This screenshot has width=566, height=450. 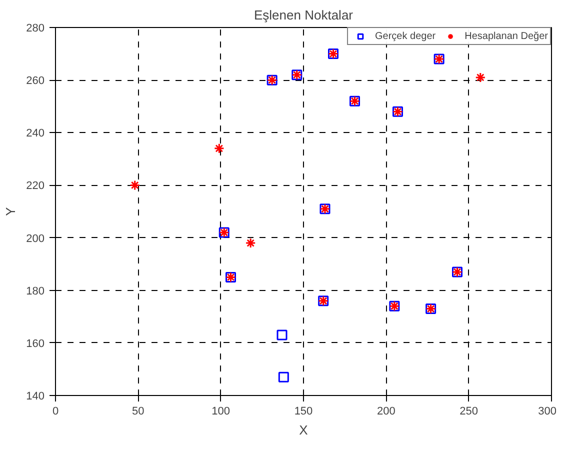 What do you see at coordinates (303, 412) in the screenshot?
I see `x-tick-label: 150` at bounding box center [303, 412].